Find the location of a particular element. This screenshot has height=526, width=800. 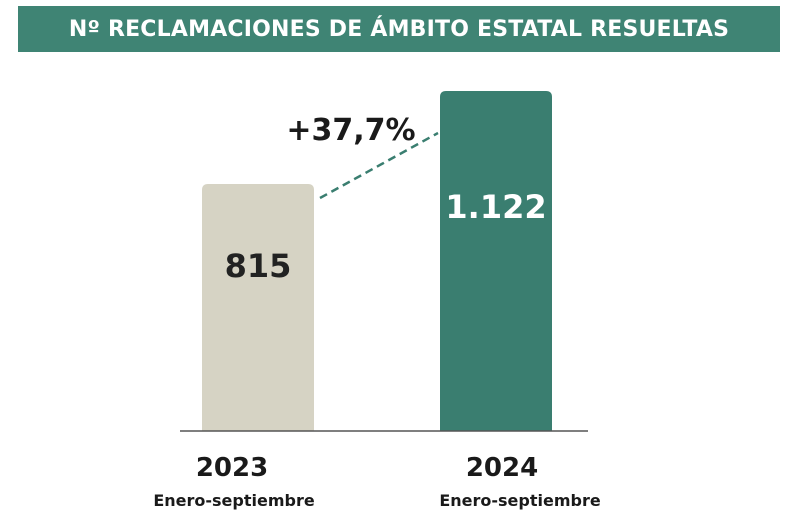

change-percentage-label: +37,7% is located at coordinates (350, 130).